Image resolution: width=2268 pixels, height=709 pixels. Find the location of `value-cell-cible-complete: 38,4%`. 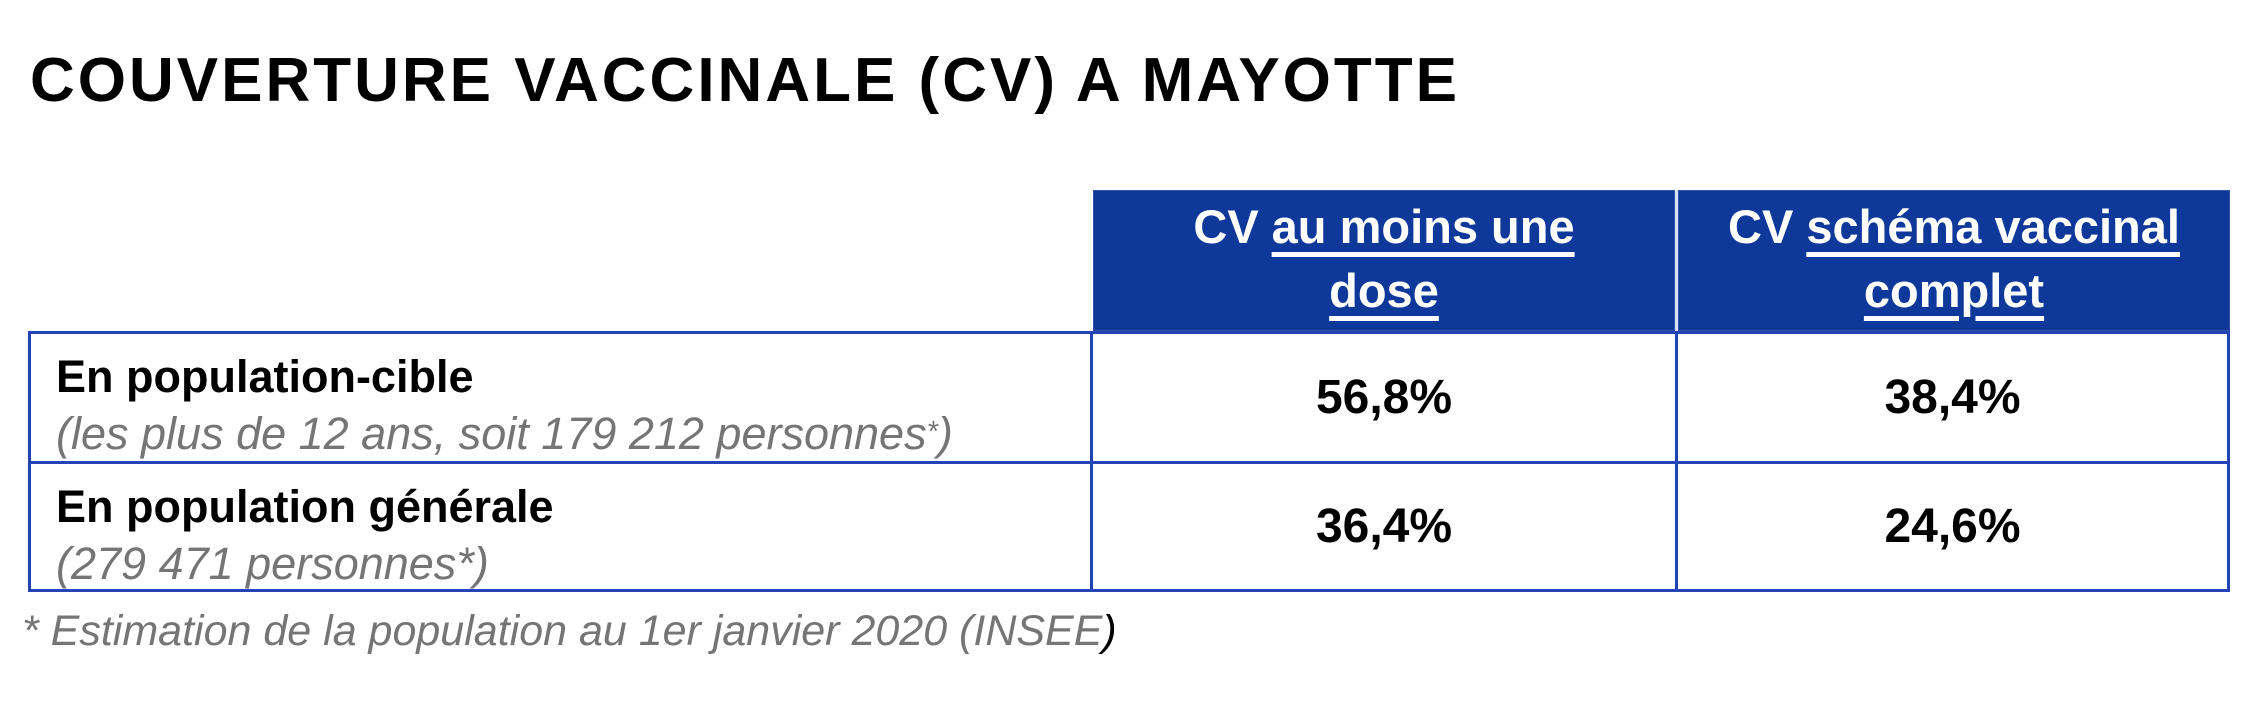

value-cell-cible-complete: 38,4% is located at coordinates (1954, 397).